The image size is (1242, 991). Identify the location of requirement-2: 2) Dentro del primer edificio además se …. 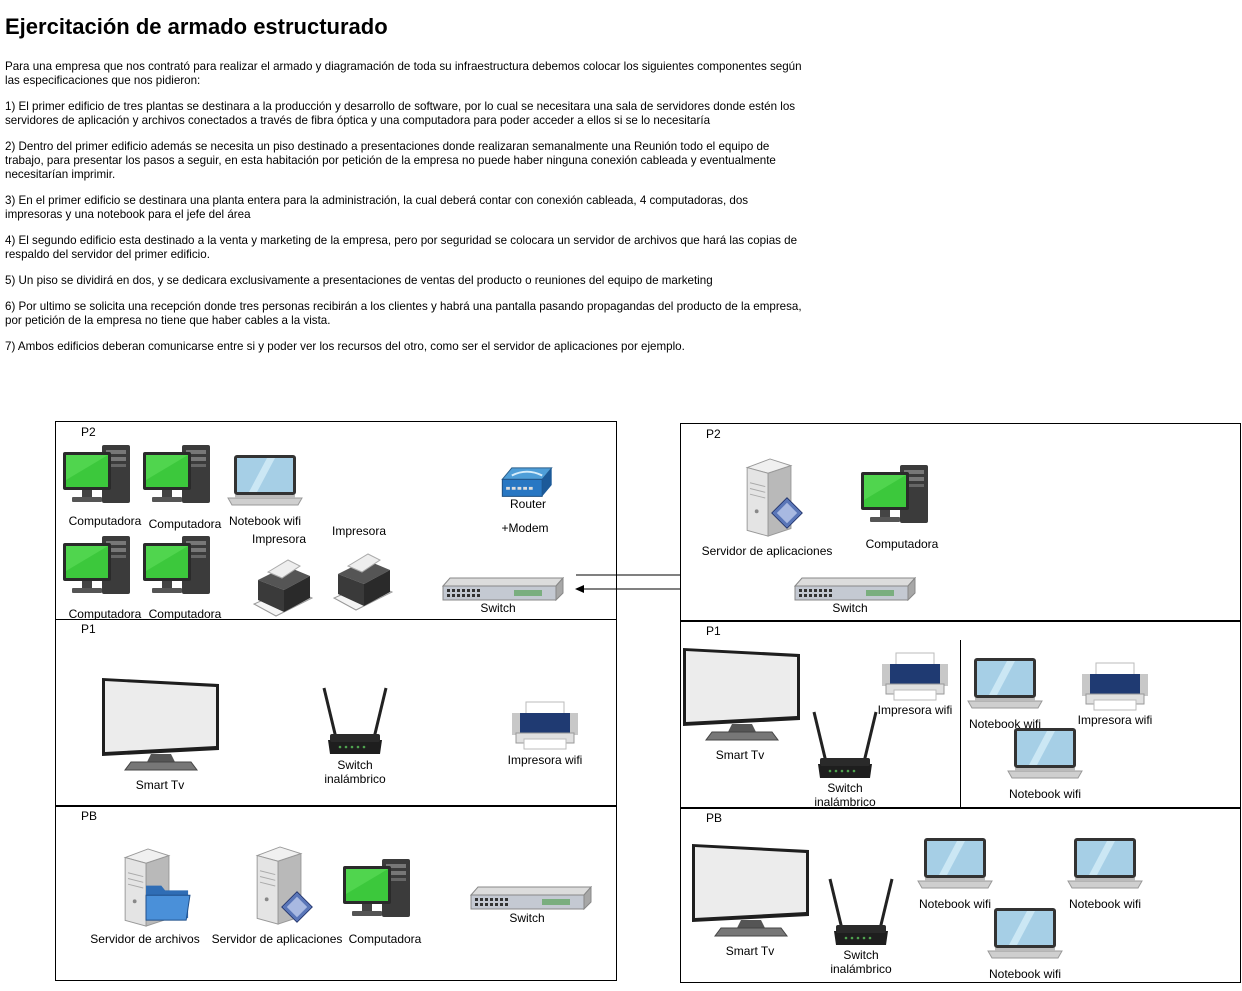
(390, 160).